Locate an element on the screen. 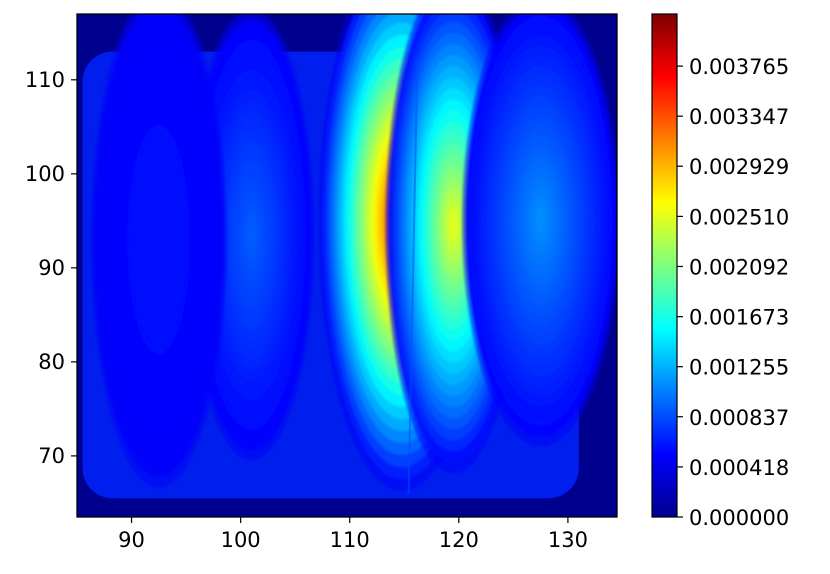 The image size is (830, 574). y-tick-label: 70 is located at coordinates (51, 456).